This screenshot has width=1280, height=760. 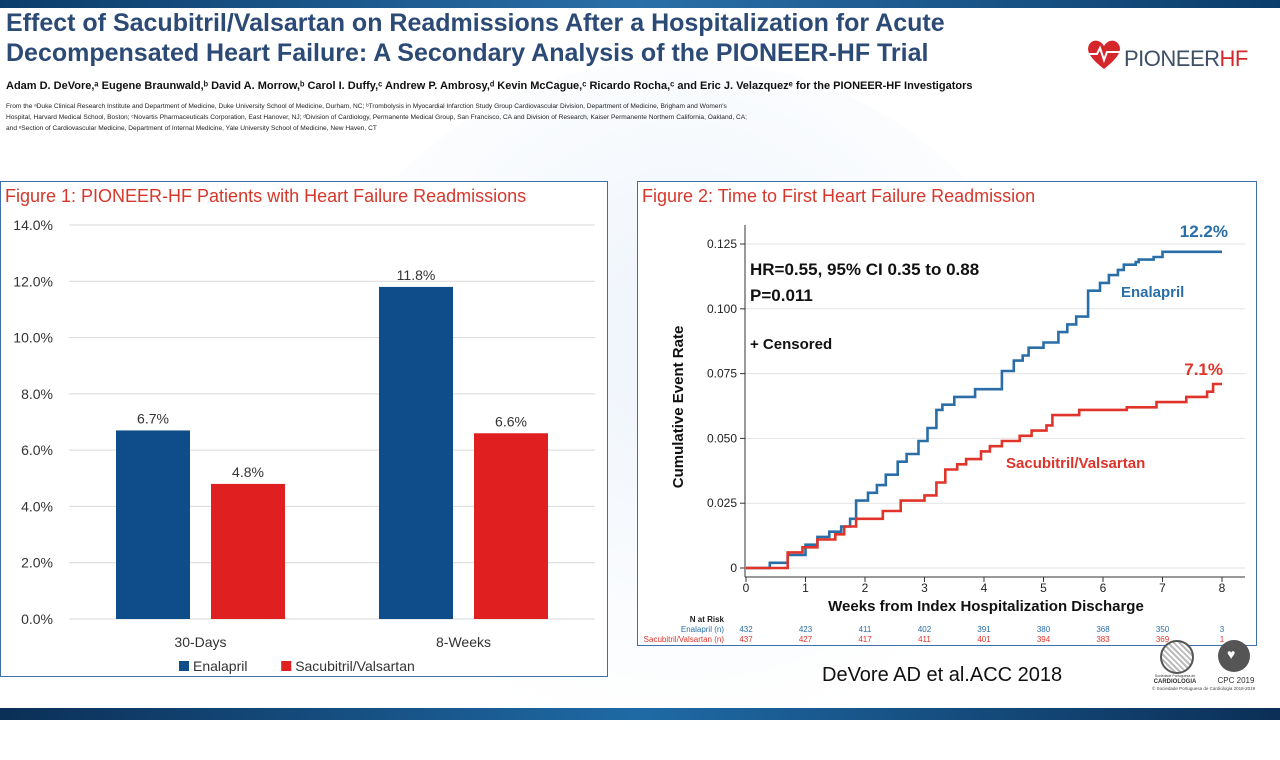 What do you see at coordinates (707, 619) in the screenshot?
I see `at-risk-header: N at Risk` at bounding box center [707, 619].